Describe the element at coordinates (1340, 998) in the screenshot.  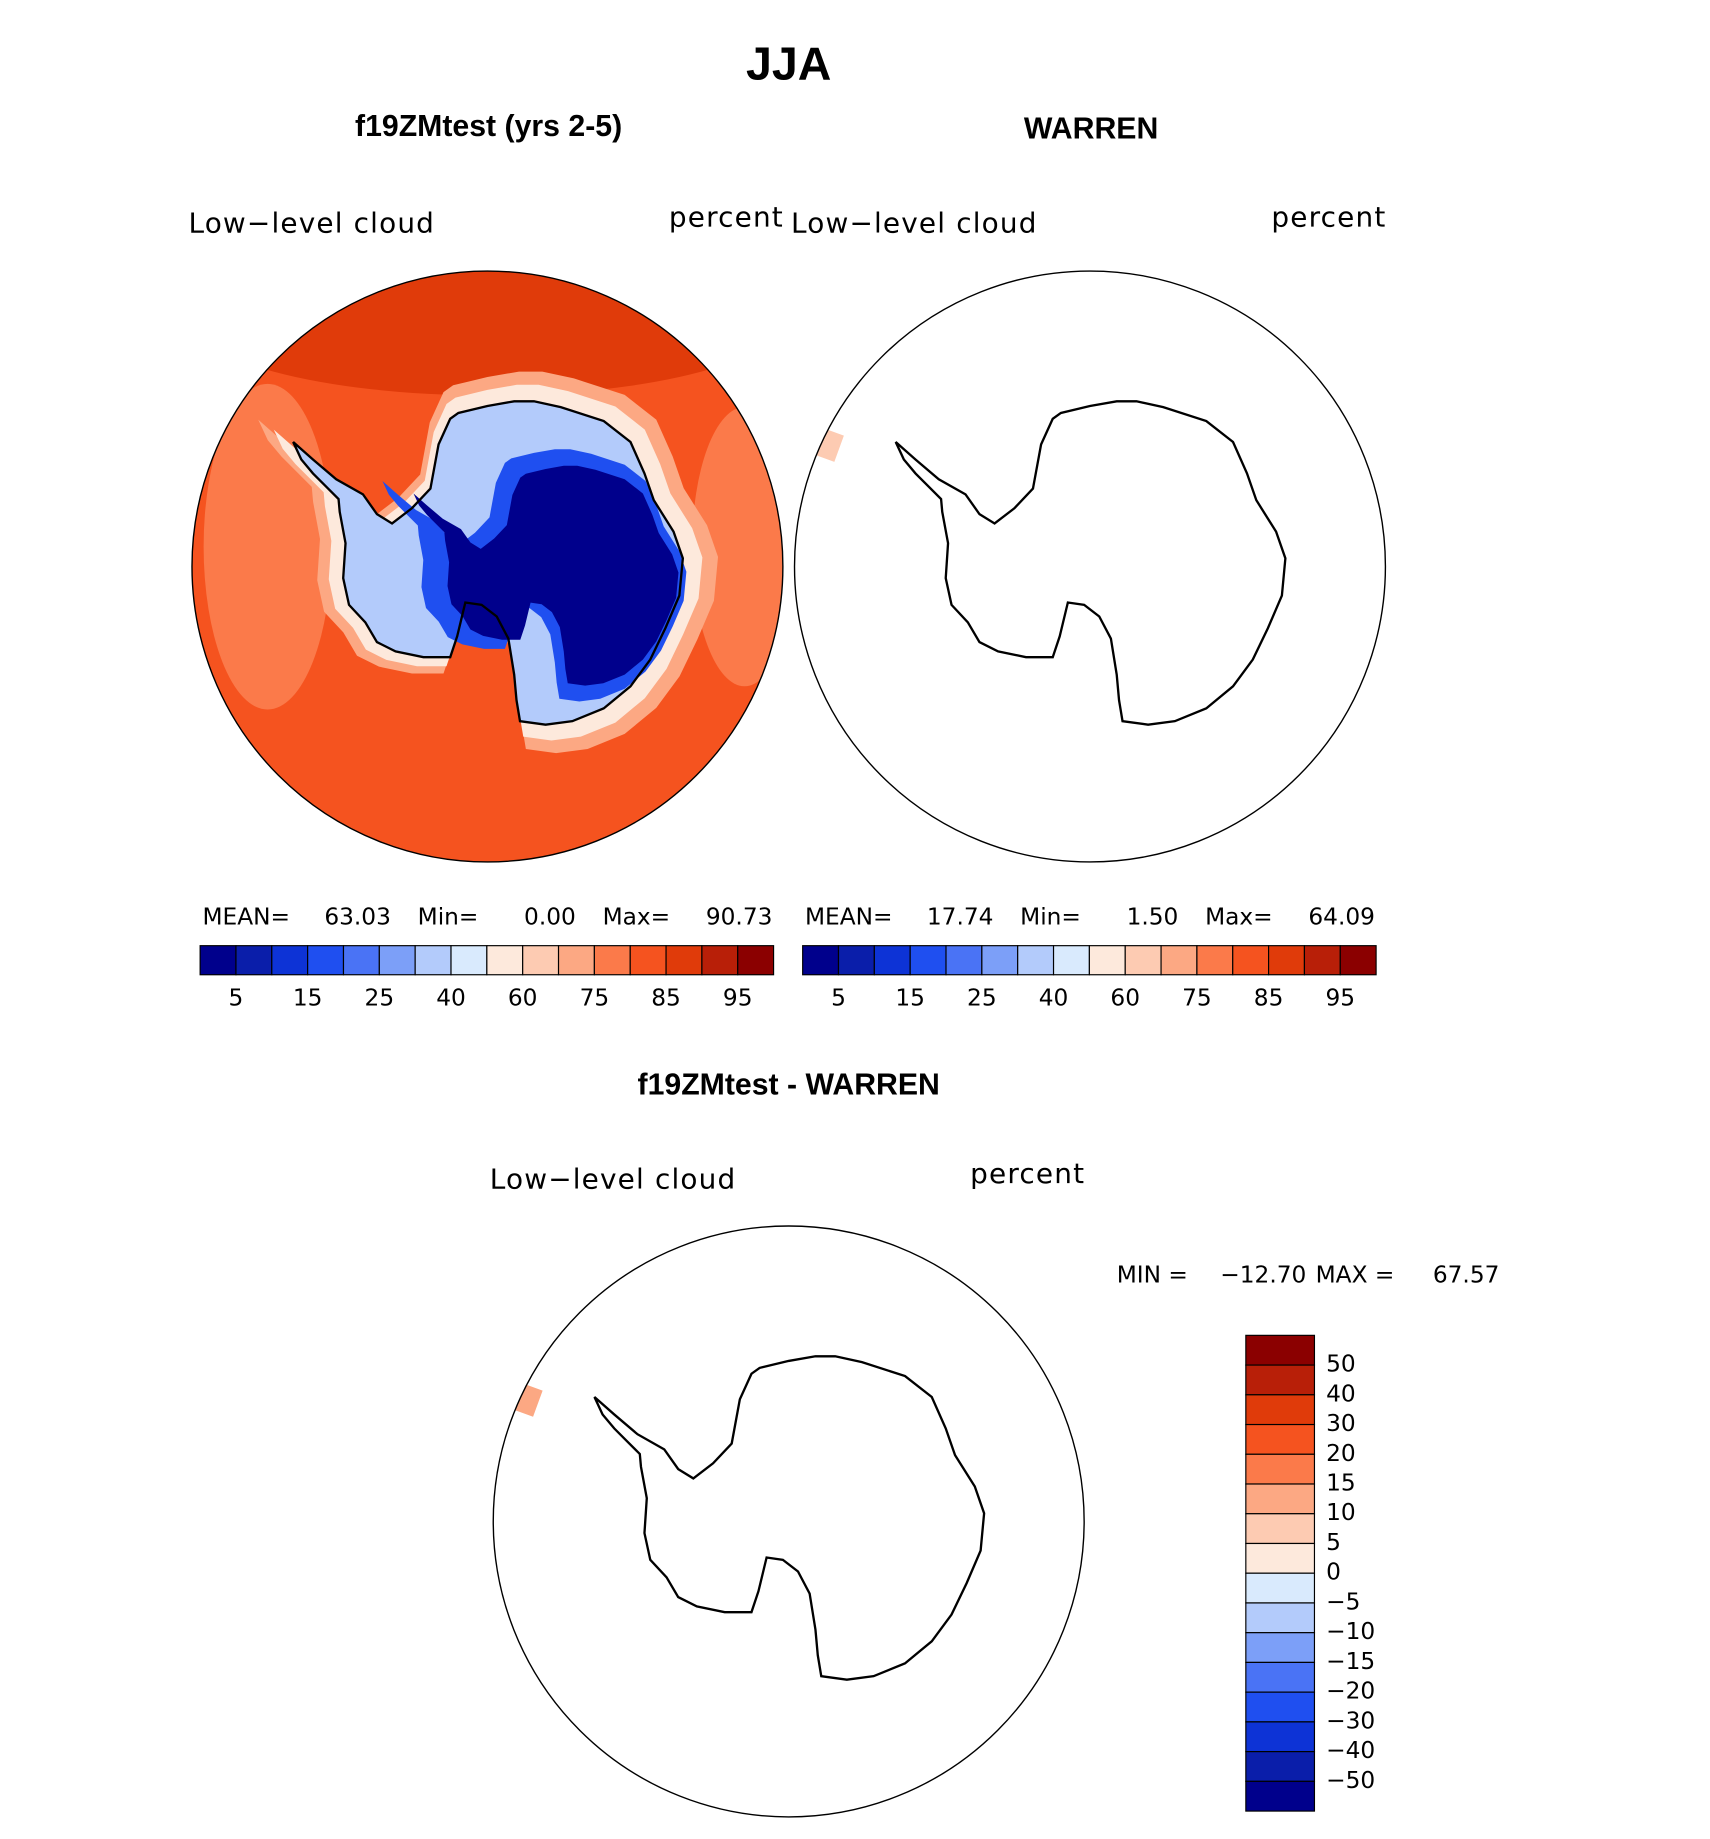
I see `colorbar-label: 95` at that location.